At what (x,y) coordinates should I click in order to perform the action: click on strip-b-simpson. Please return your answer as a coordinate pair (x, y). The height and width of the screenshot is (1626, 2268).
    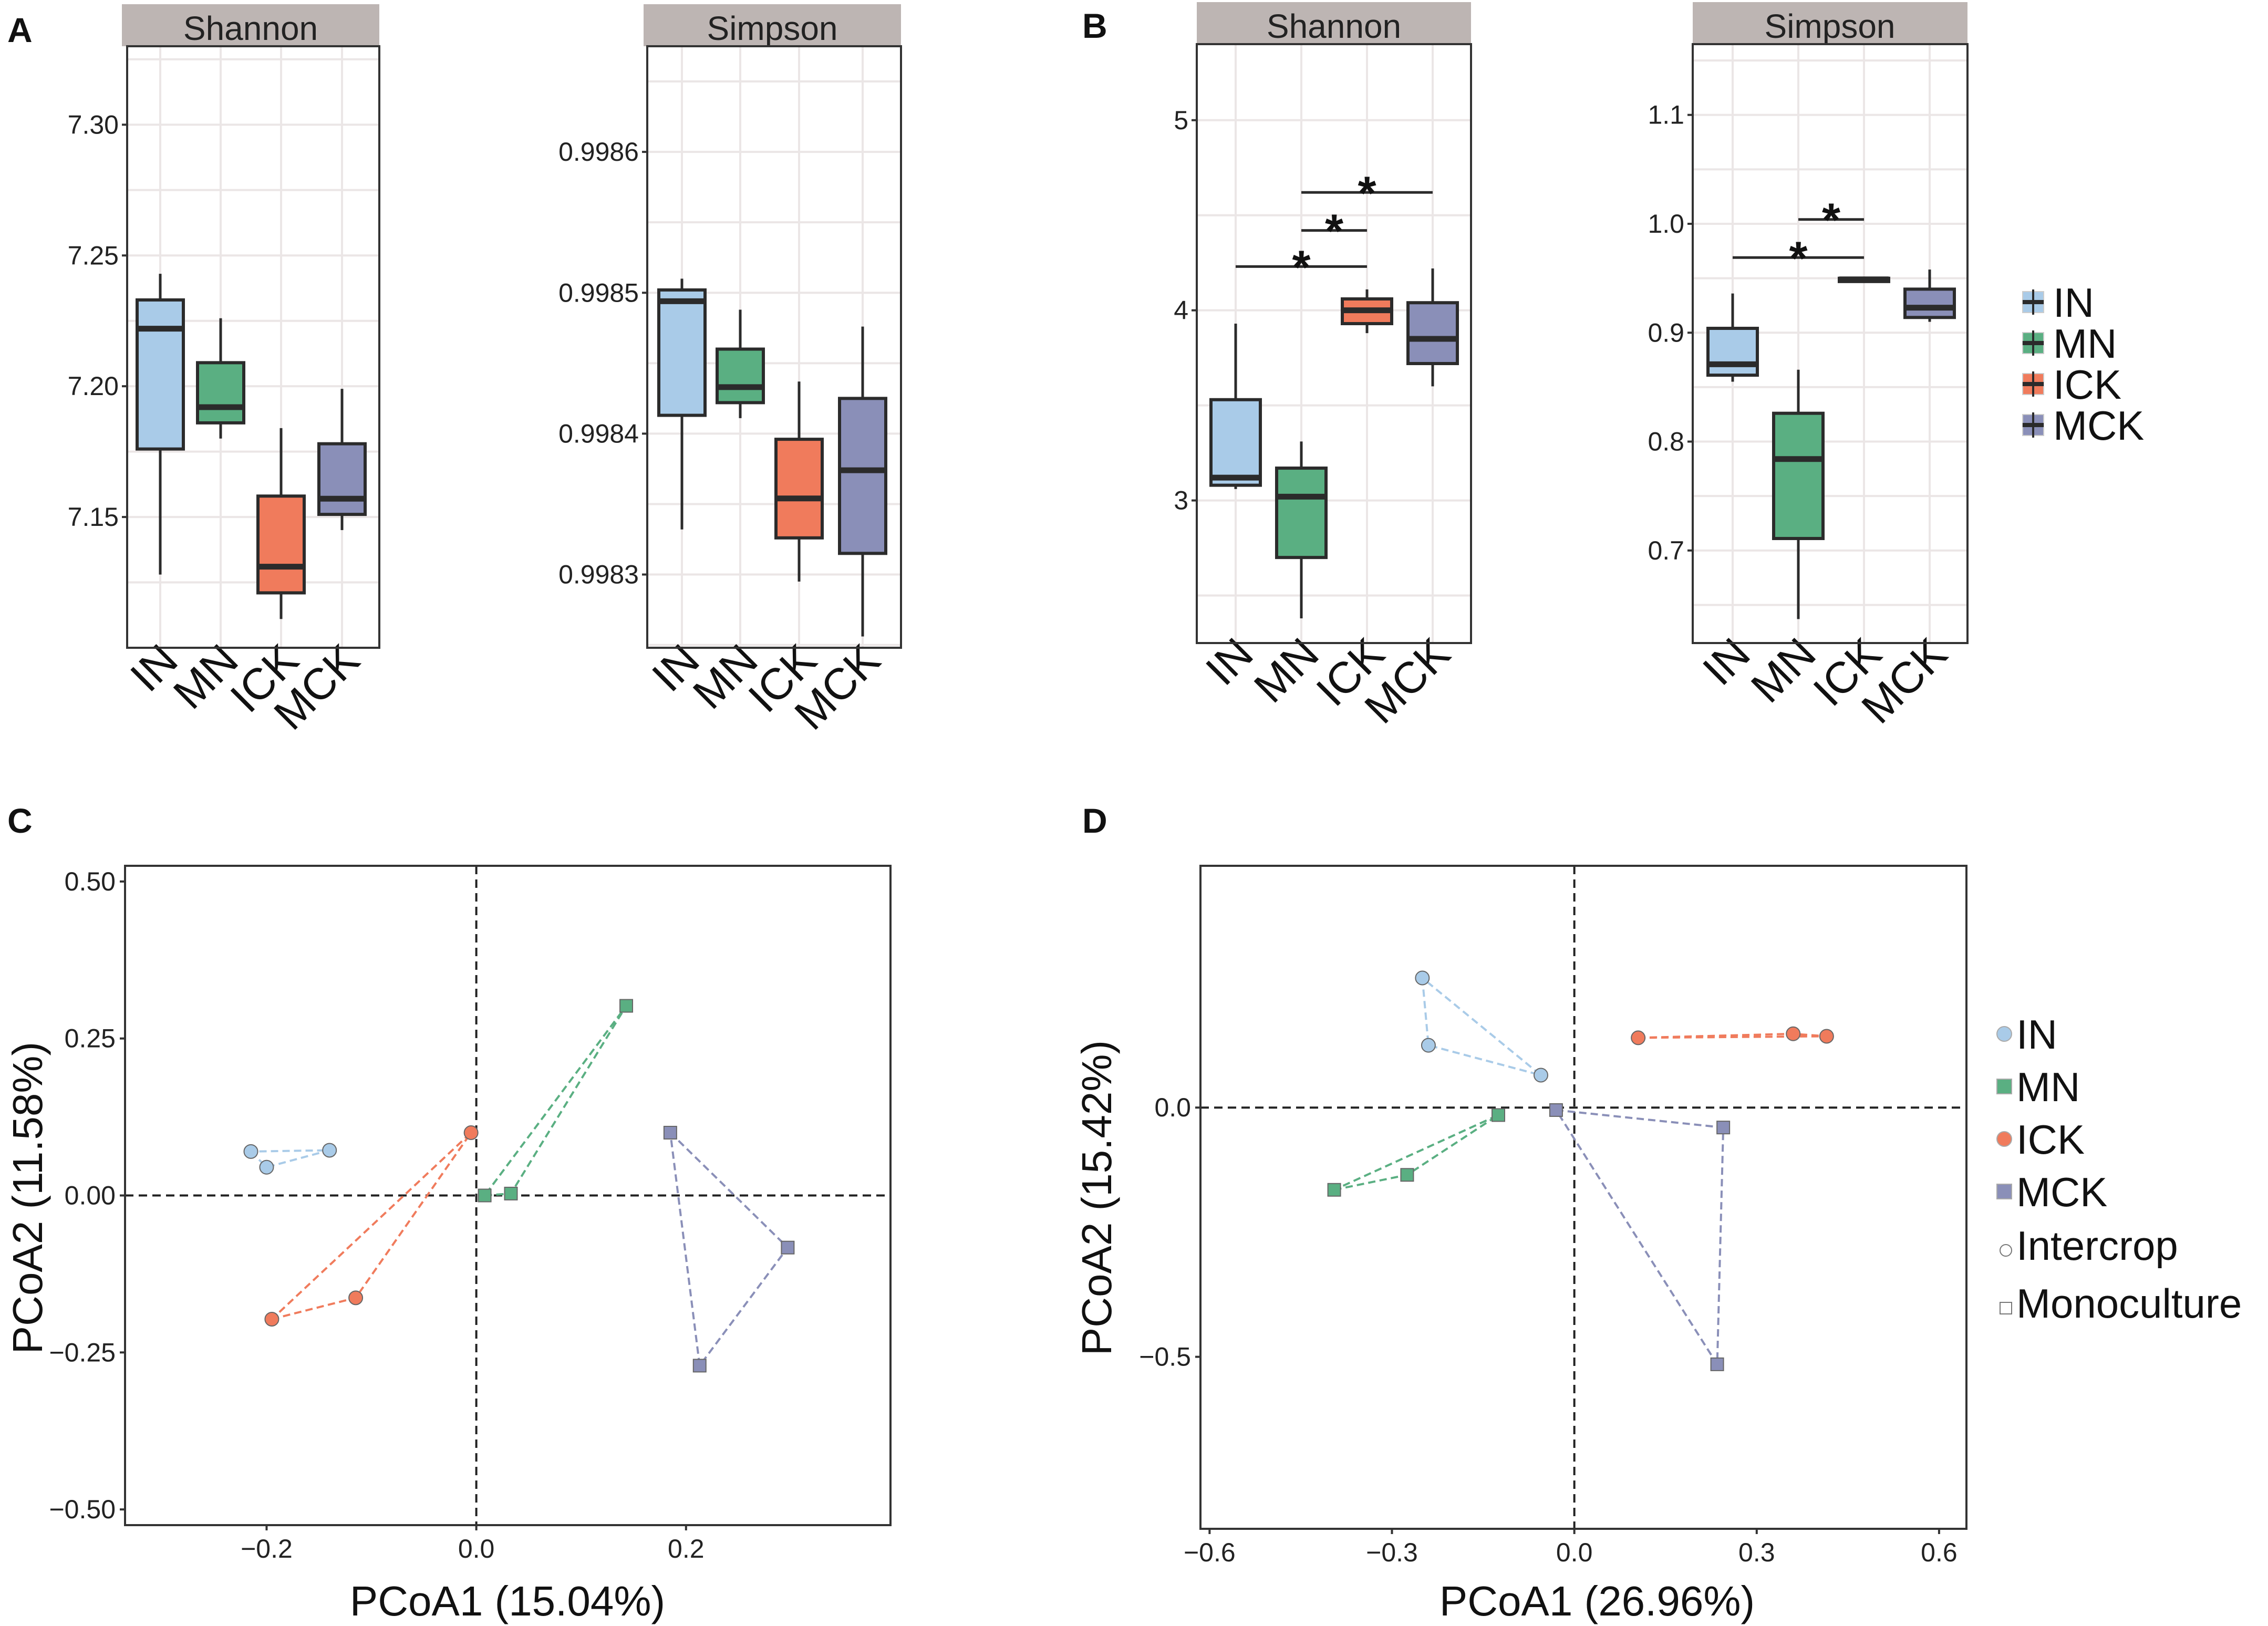
    Looking at the image, I should click on (1830, 23).